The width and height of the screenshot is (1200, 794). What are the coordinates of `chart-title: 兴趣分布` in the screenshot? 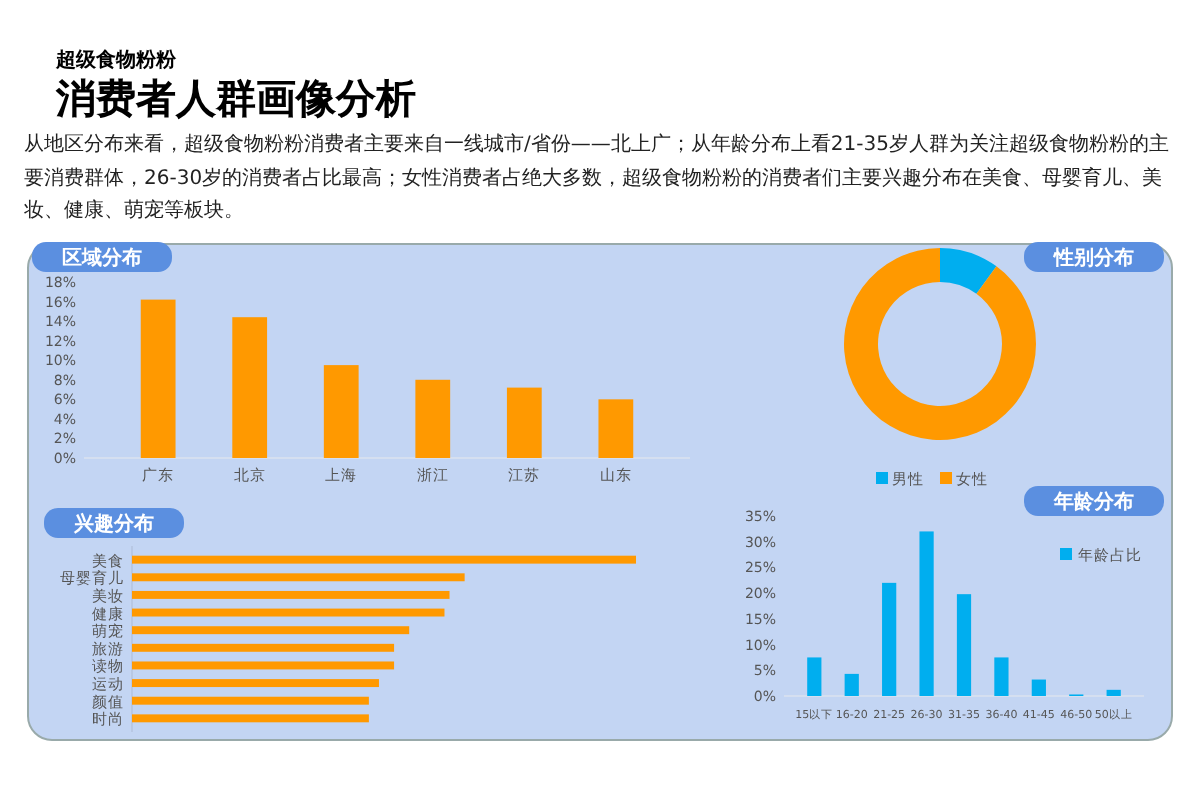 It's located at (113, 524).